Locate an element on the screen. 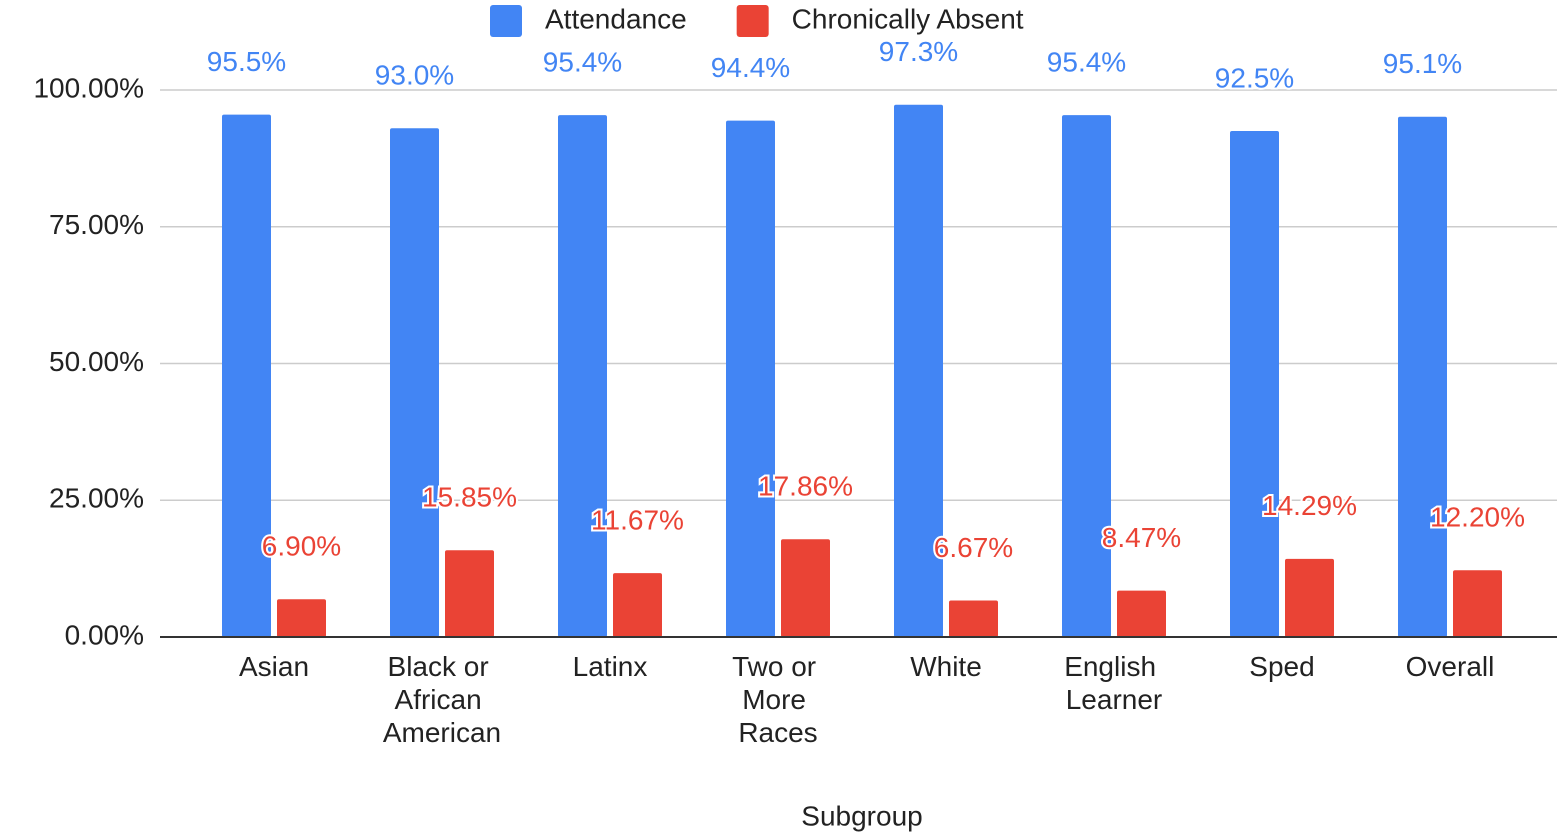 The image size is (1557, 836). y-tick-label: 100.00% is located at coordinates (88, 87).